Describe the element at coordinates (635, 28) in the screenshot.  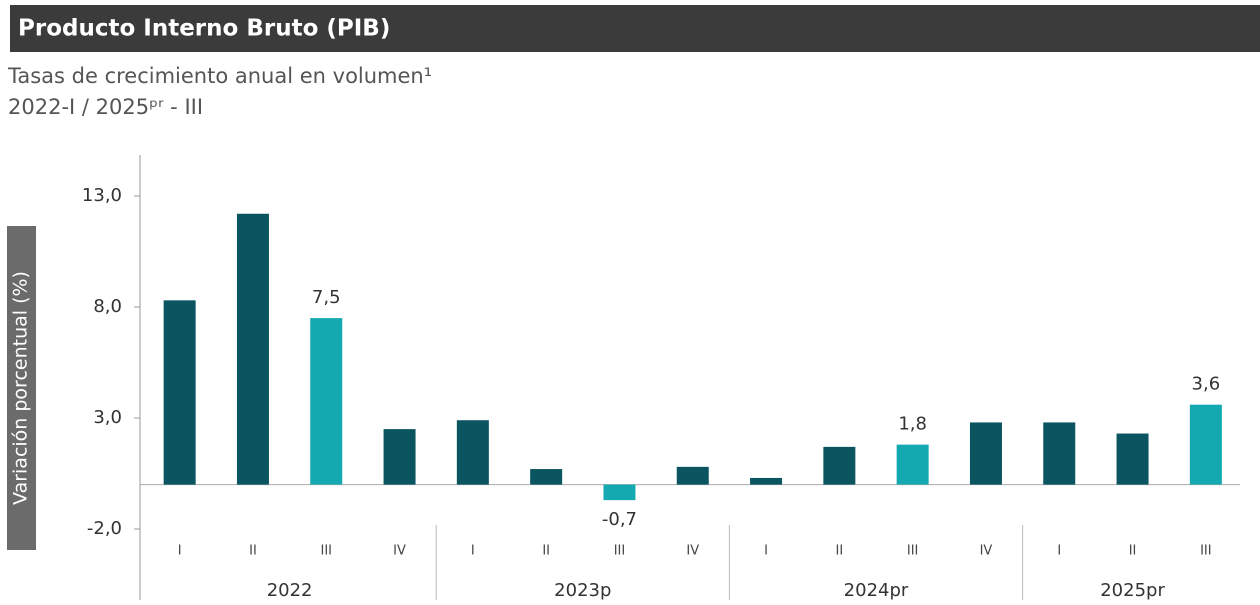
I see `title-bar` at that location.